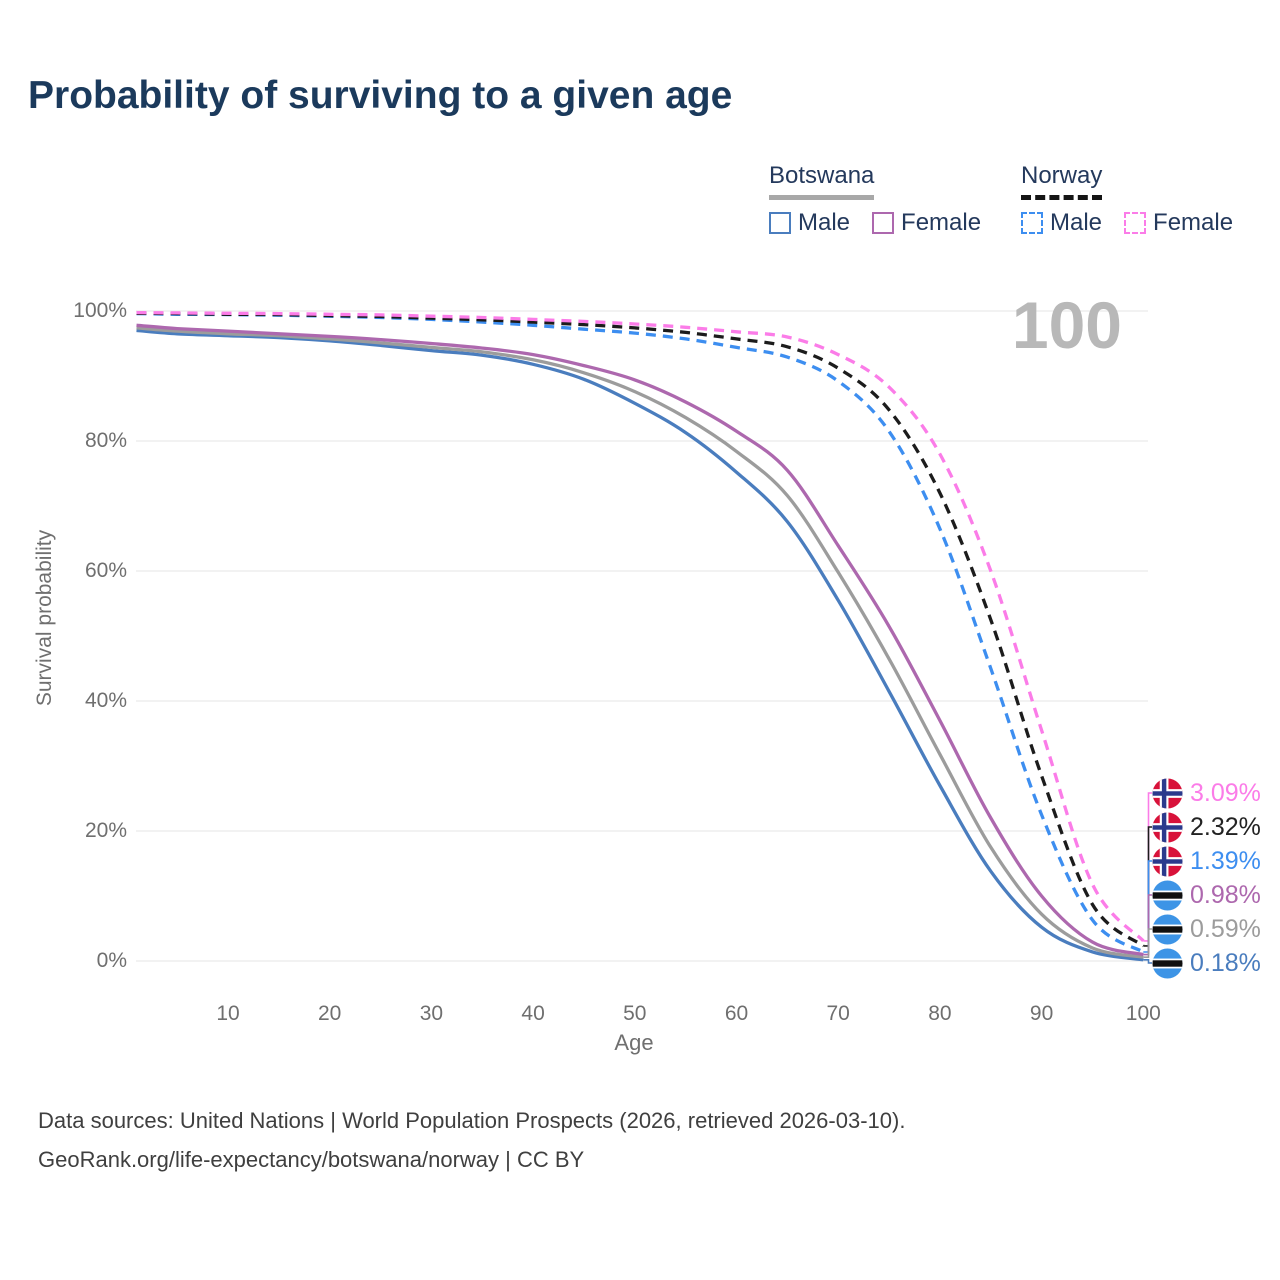 The width and height of the screenshot is (1280, 1280). What do you see at coordinates (1225, 962) in the screenshot?
I see `end-label-value-botswana-male: 0.18%` at bounding box center [1225, 962].